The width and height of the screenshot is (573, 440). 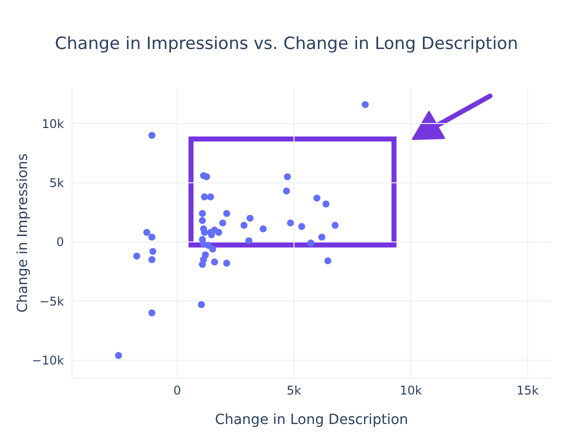 I want to click on x-tick-label: 10k, so click(x=411, y=391).